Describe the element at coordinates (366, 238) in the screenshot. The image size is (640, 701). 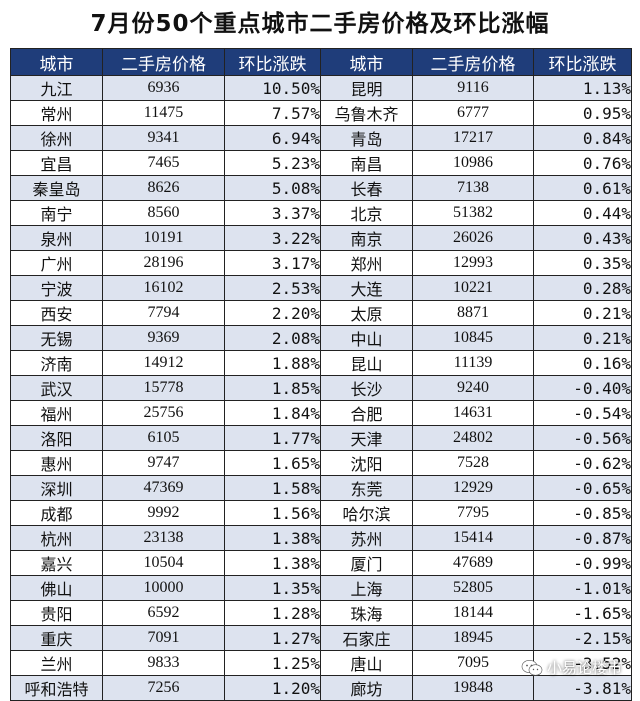
I see `city-cell: 南京` at that location.